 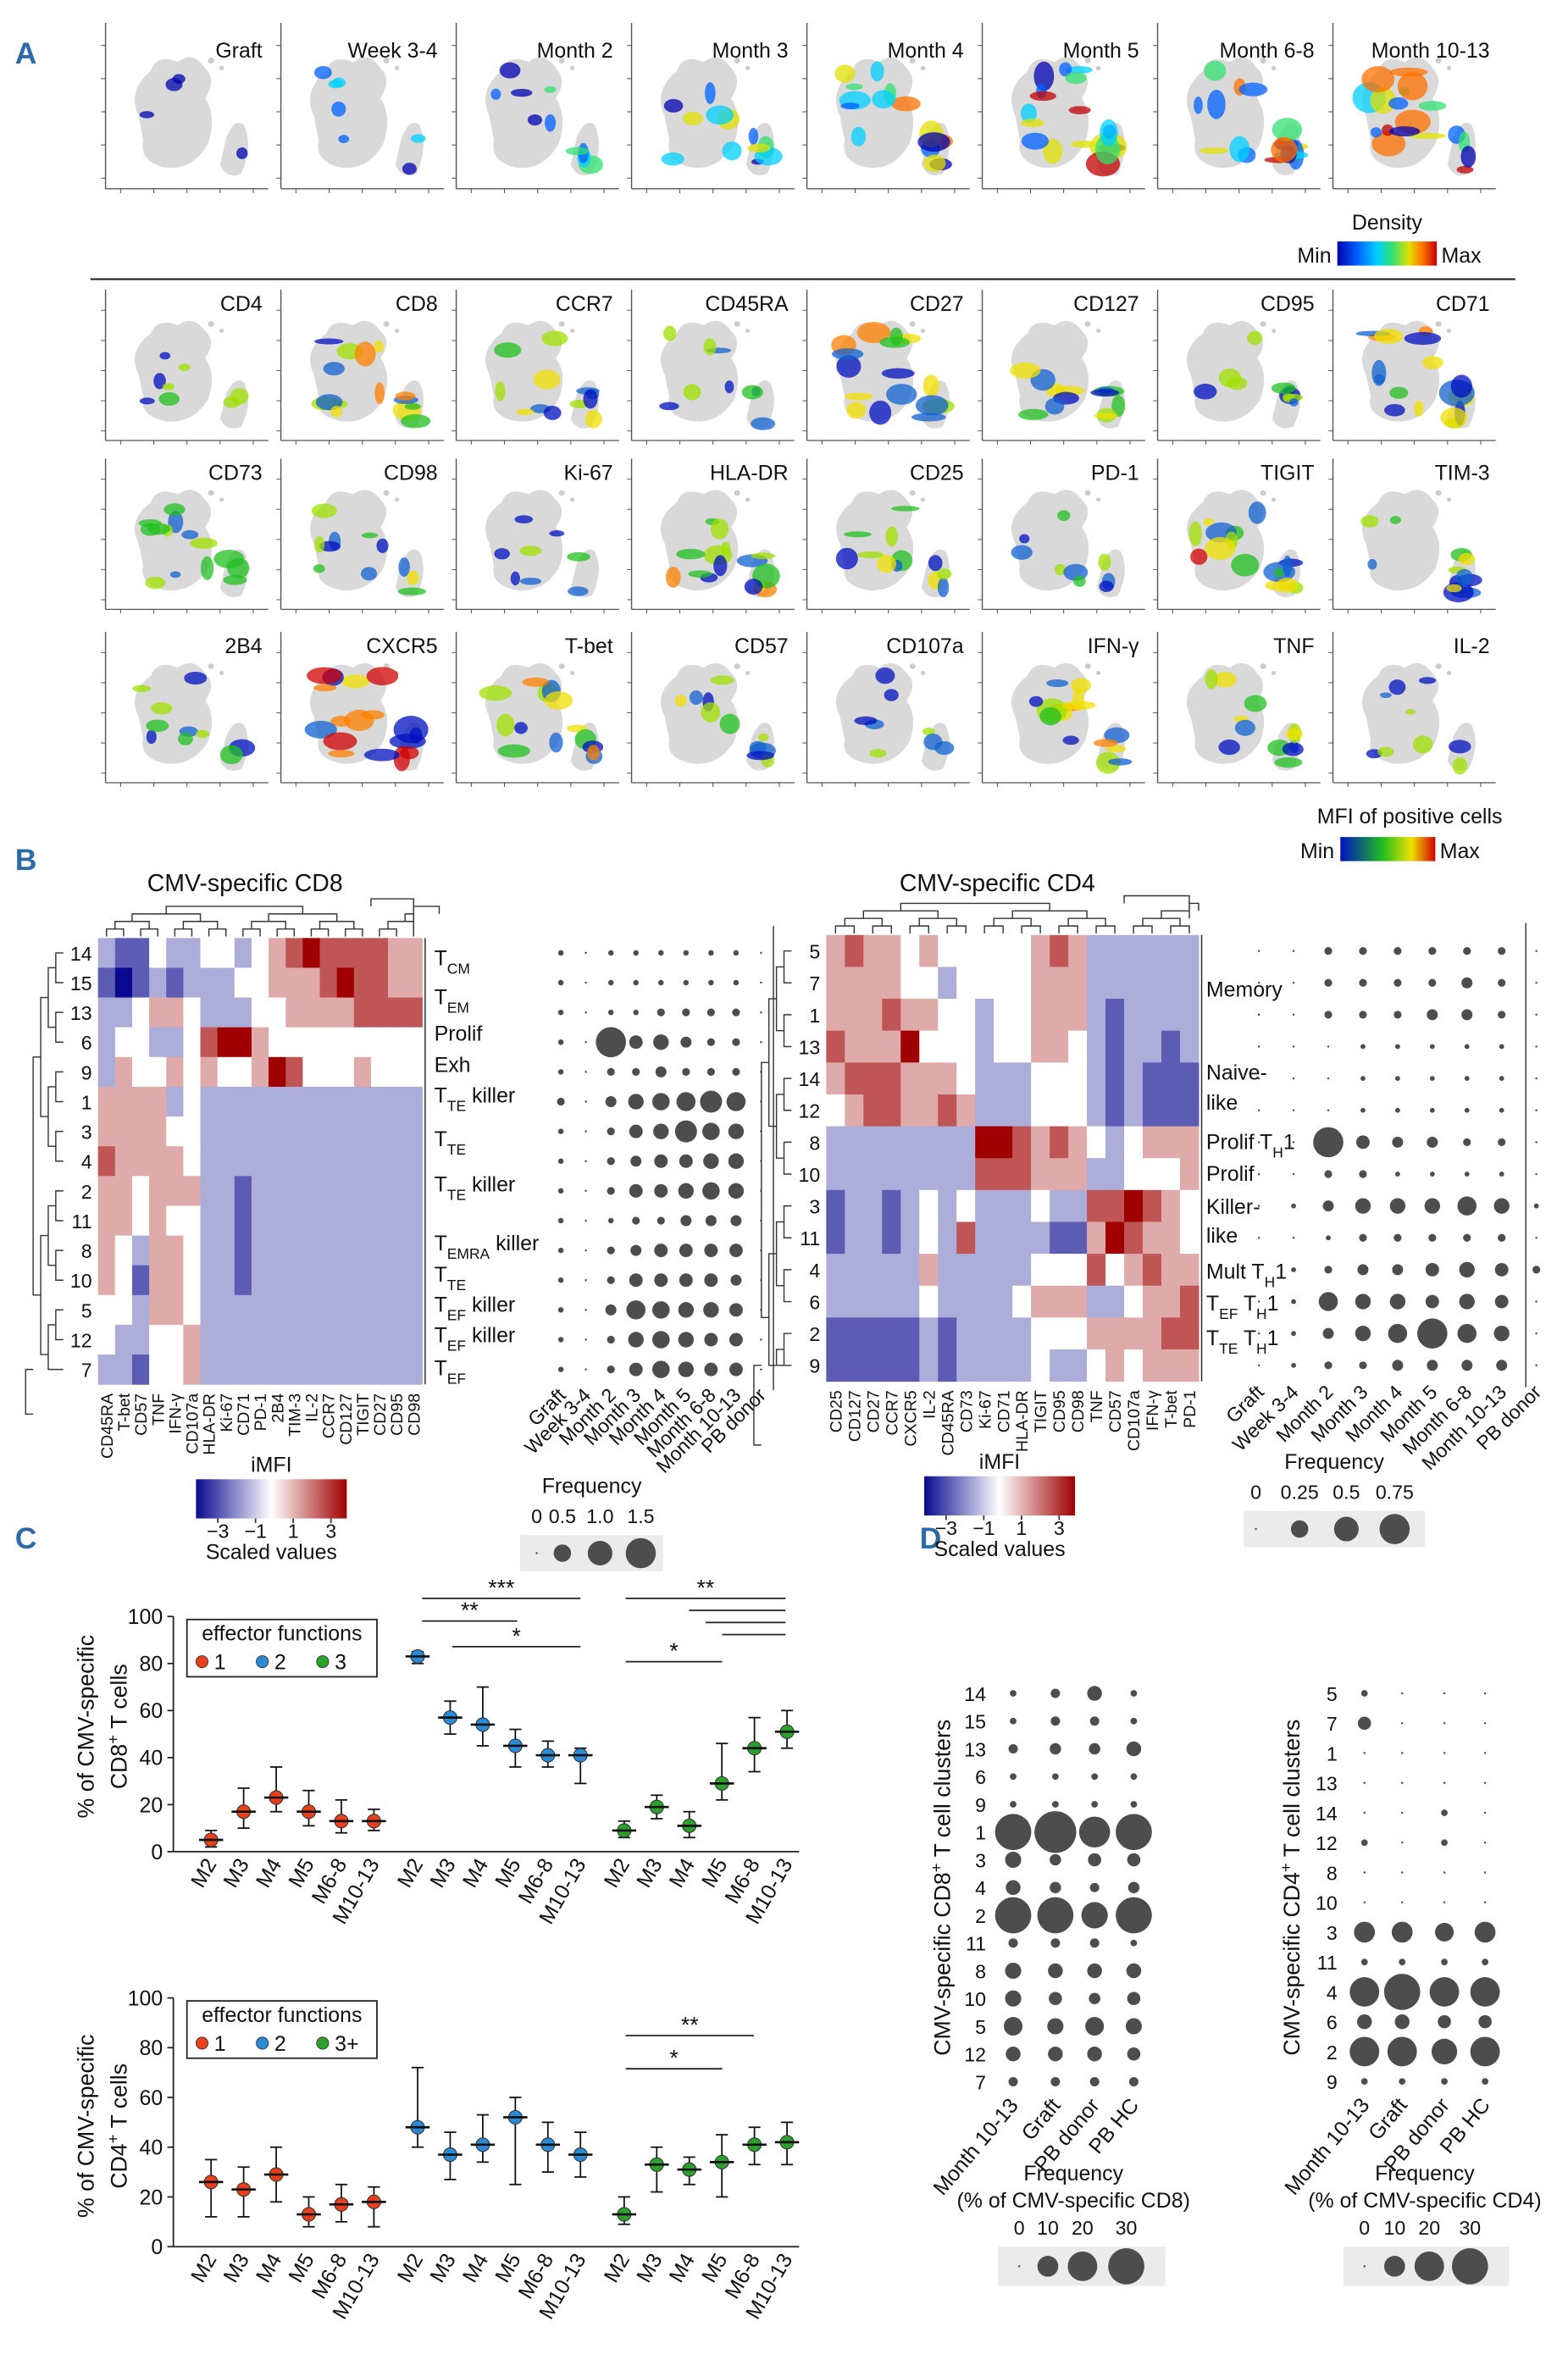 I want to click on cluster-annotation: TEF, so click(x=451, y=1372).